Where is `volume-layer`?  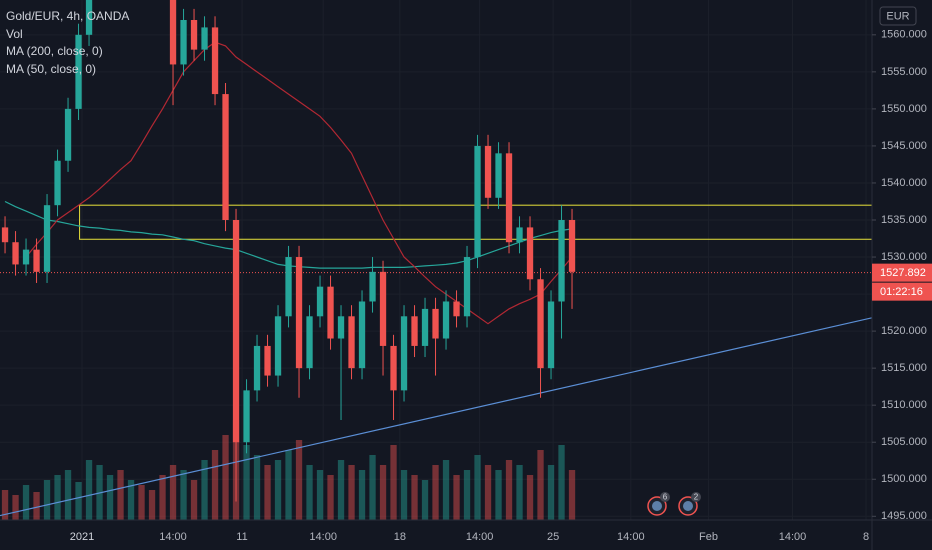
volume-layer is located at coordinates (288, 470).